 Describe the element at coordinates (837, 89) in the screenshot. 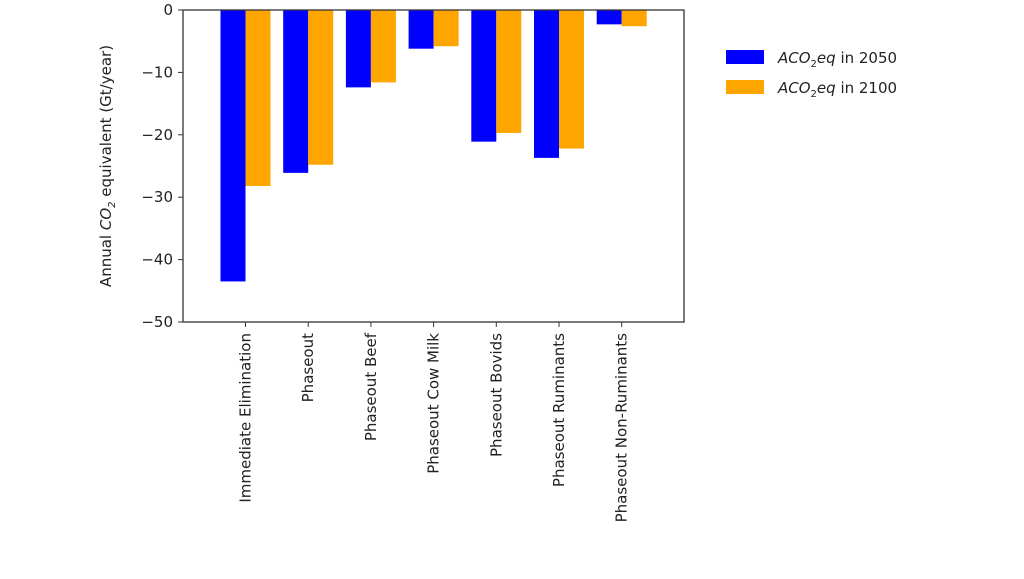

I see `legend-label-2100: ACO2eq in 2100` at that location.